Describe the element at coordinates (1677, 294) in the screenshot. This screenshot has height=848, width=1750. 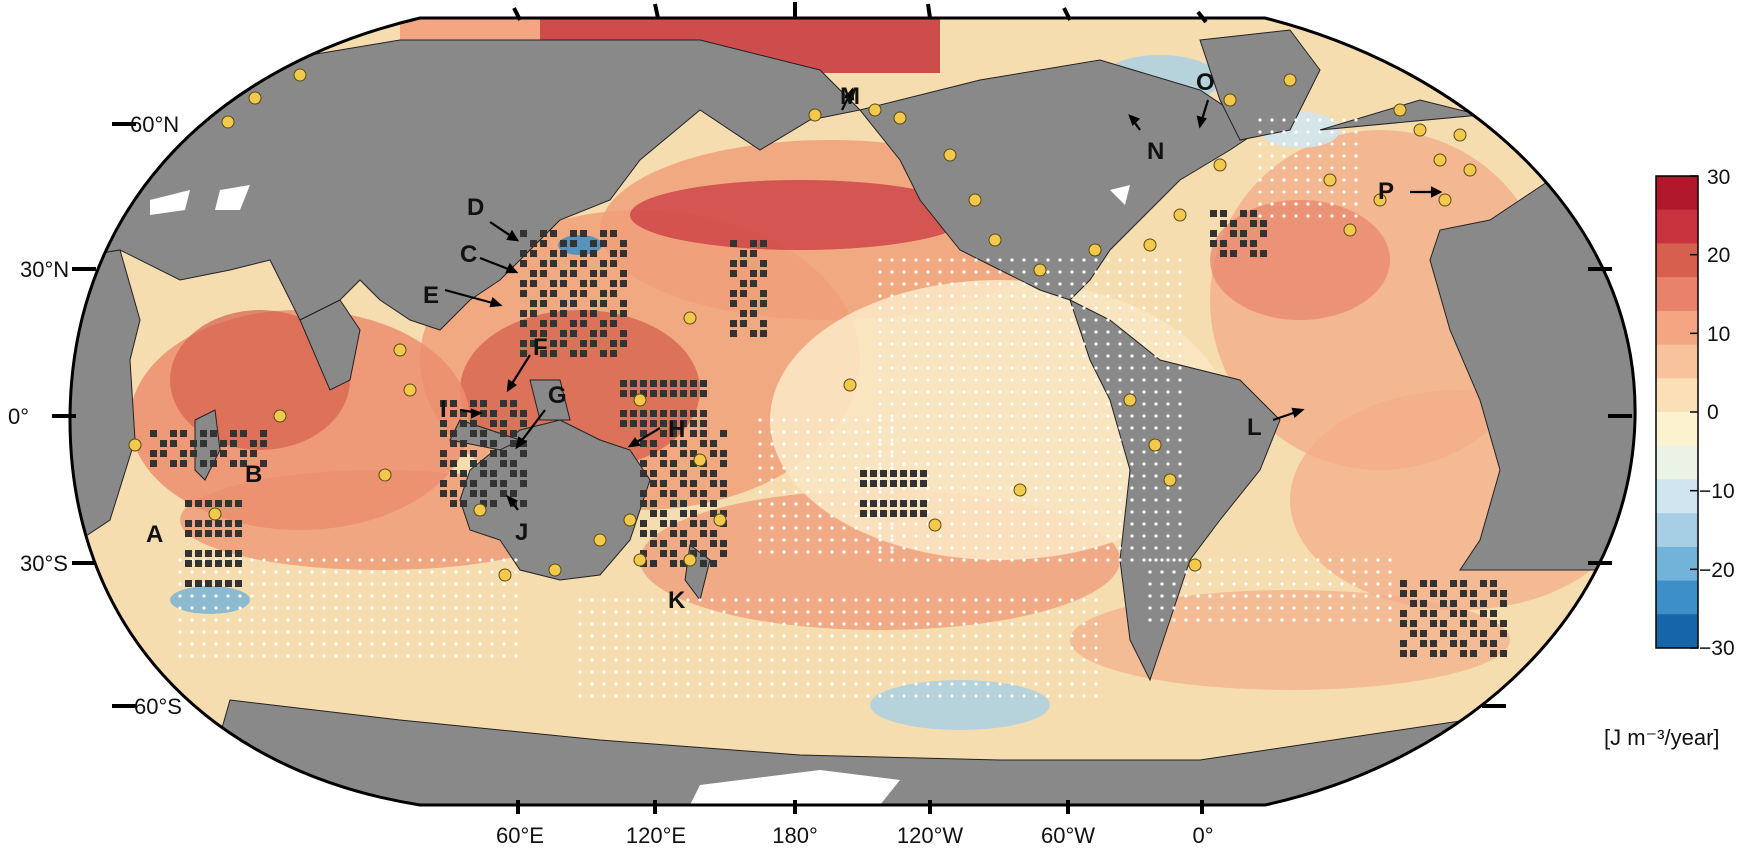
I see `colorbar-band` at that location.